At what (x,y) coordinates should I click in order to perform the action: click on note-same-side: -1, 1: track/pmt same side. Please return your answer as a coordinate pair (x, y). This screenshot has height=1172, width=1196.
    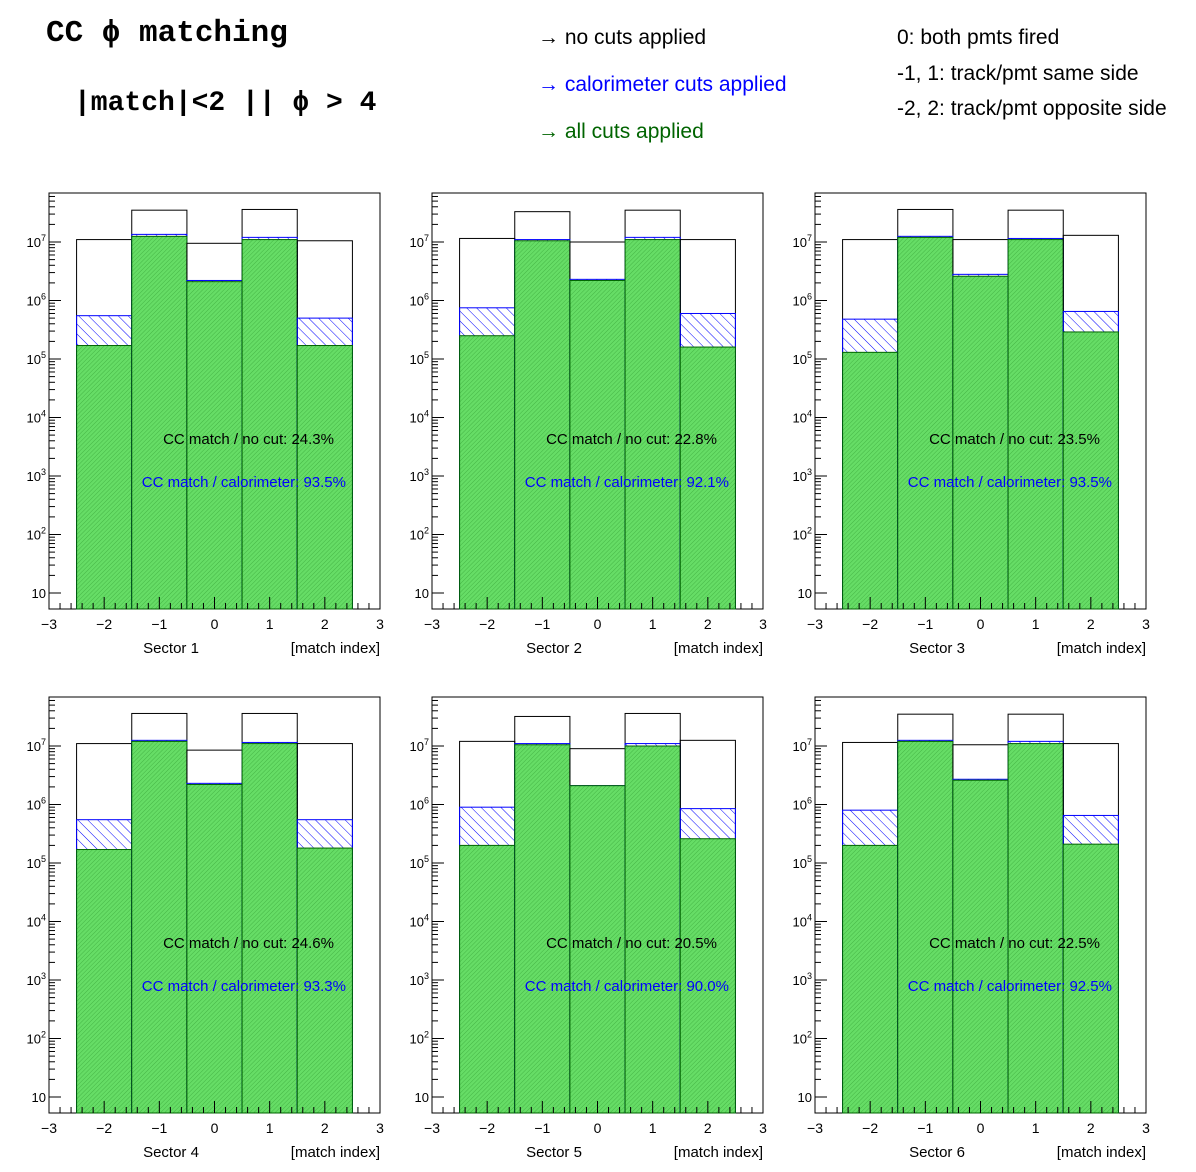
    Looking at the image, I should click on (1018, 73).